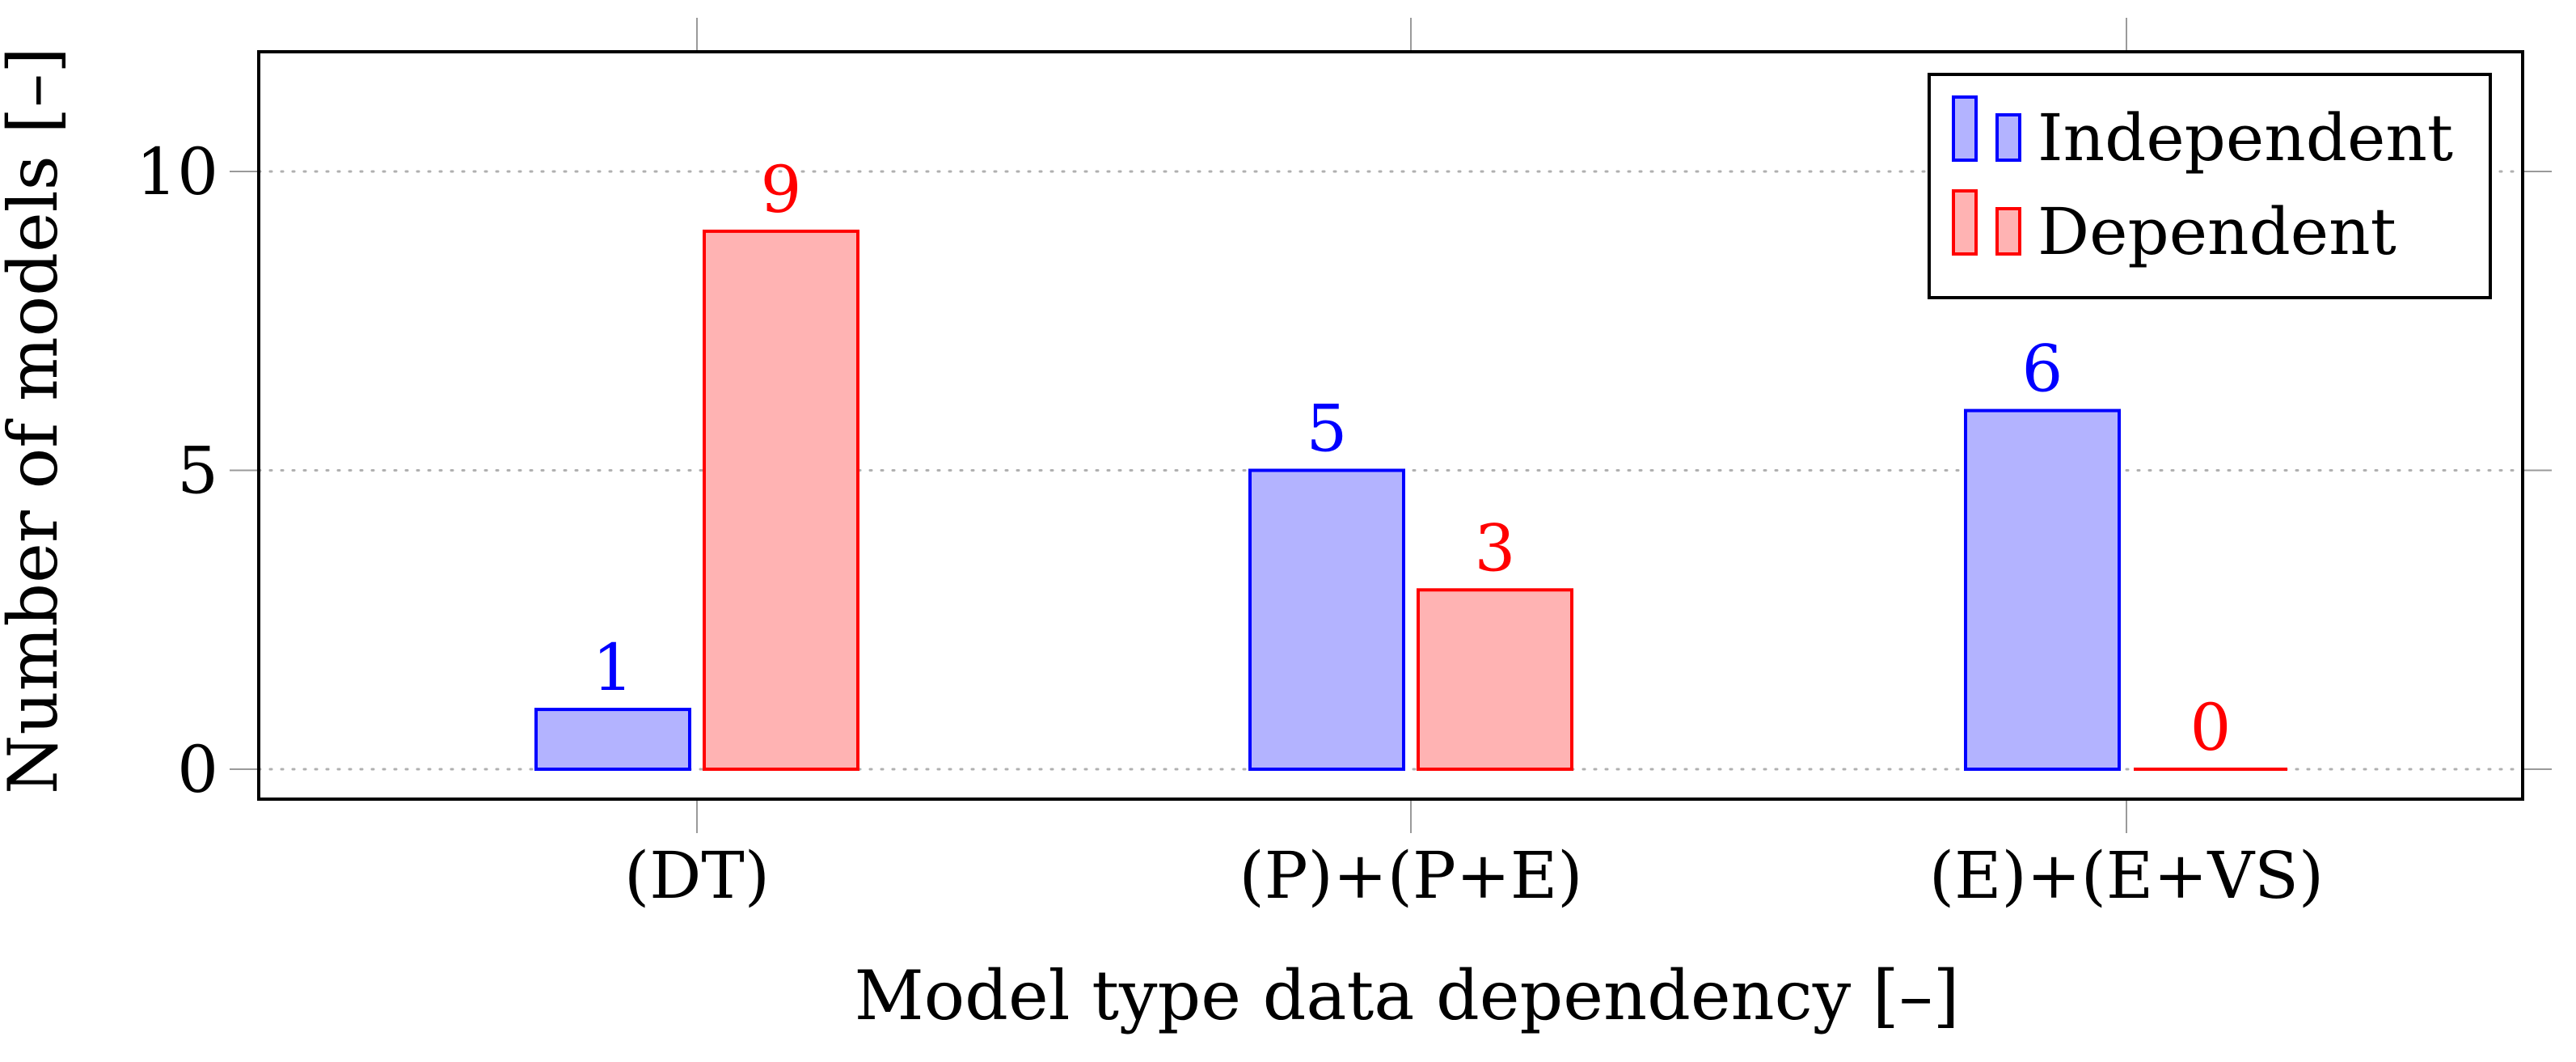 This screenshot has height=1062, width=2576. What do you see at coordinates (1411, 875) in the screenshot?
I see `x-tick-label: (P)+(P+E)` at bounding box center [1411, 875].